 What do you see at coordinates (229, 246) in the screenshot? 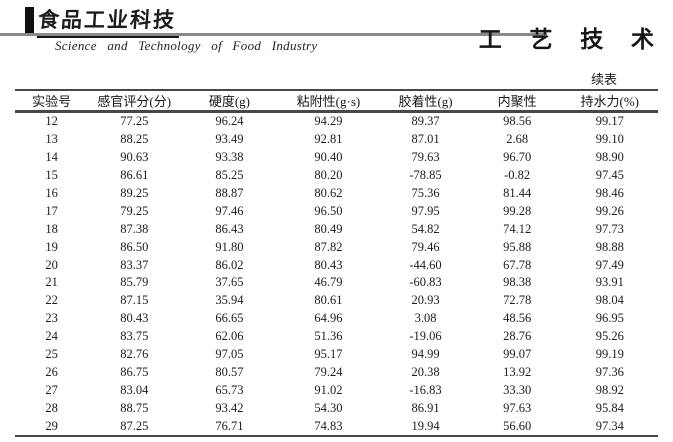
I see `value-cell: 91.80` at bounding box center [229, 246].